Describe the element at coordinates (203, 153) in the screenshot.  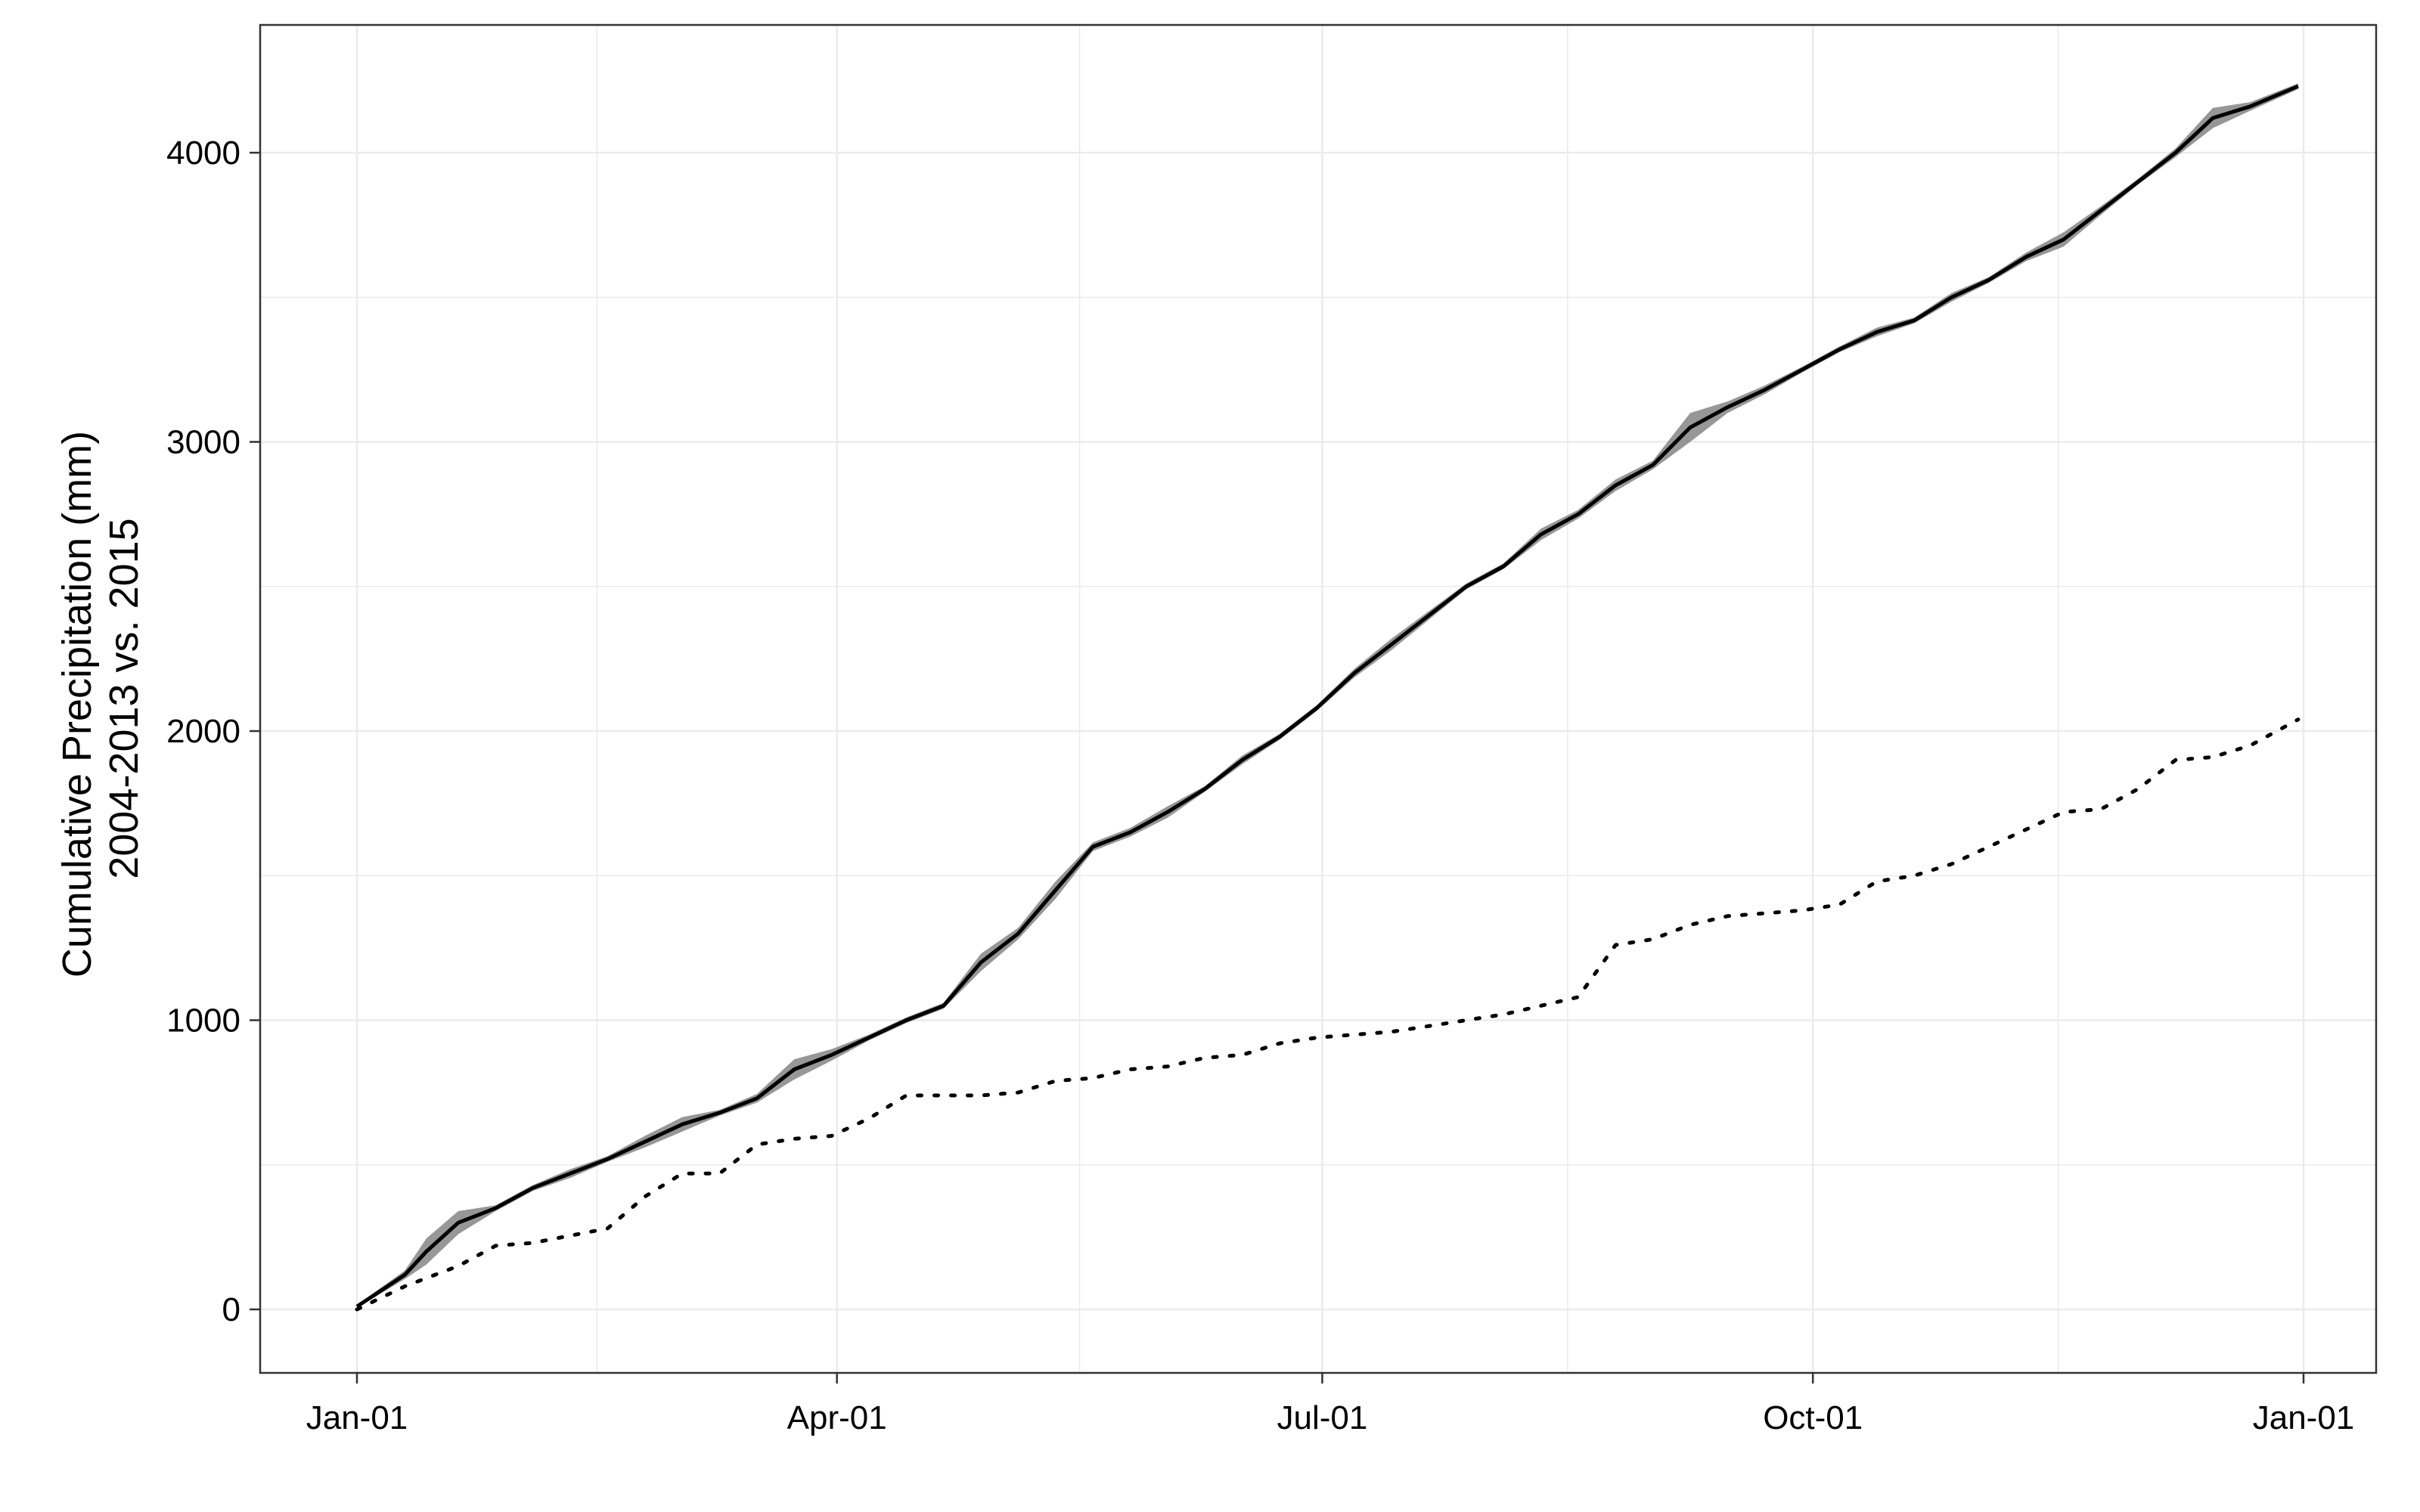
I see `y-tick-label: 4000` at that location.